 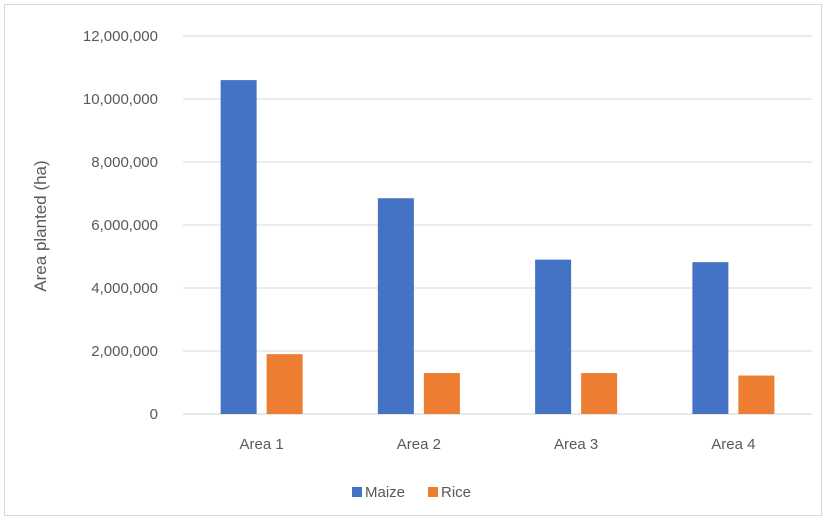 I want to click on x-tick-label: Area 2, so click(x=419, y=444).